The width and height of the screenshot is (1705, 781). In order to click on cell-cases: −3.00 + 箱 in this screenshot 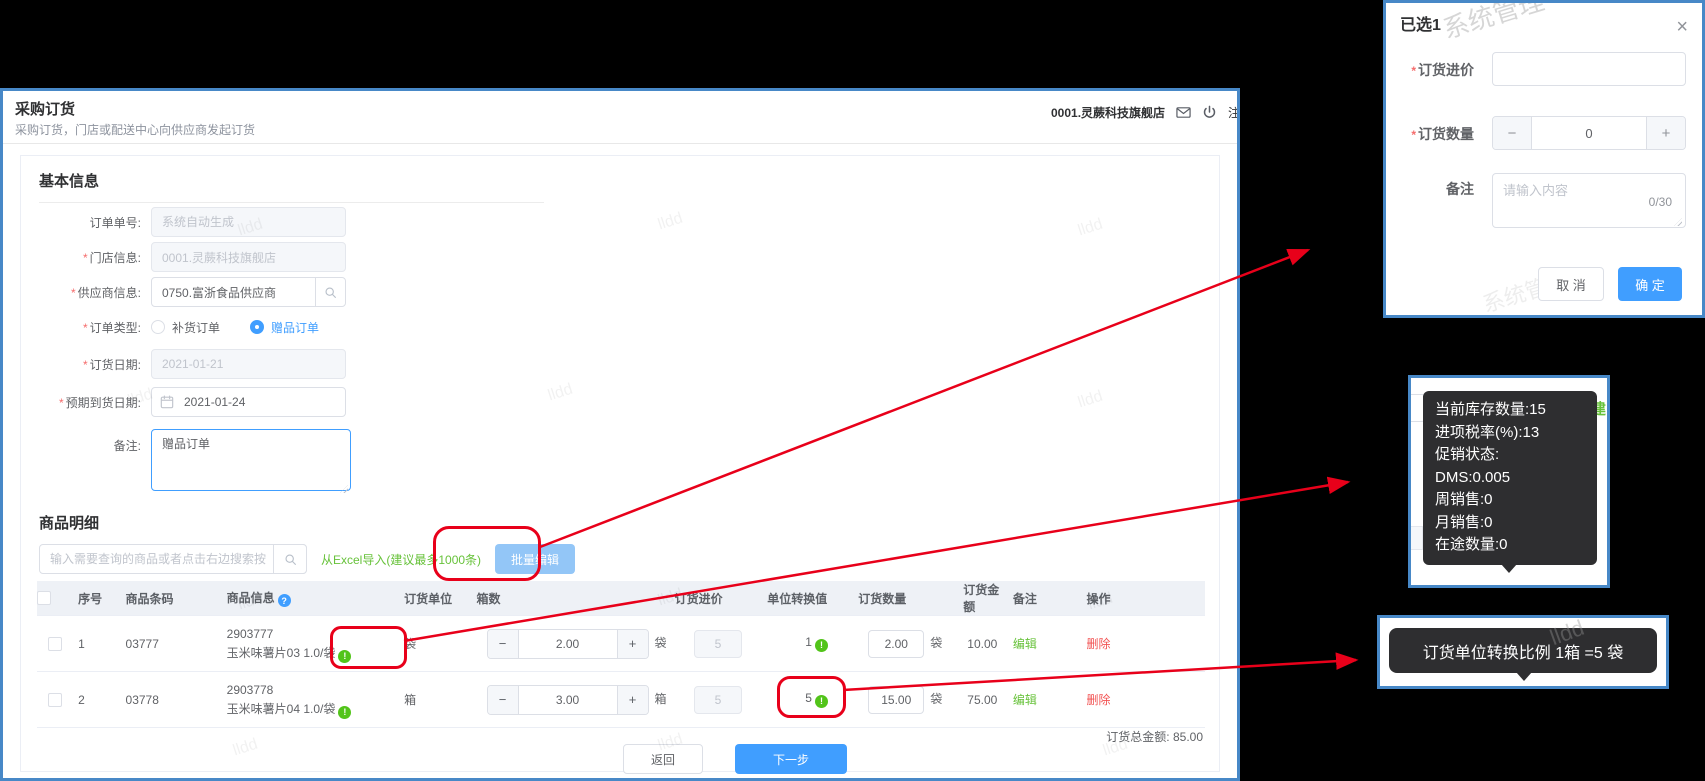, I will do `click(575, 699)`.